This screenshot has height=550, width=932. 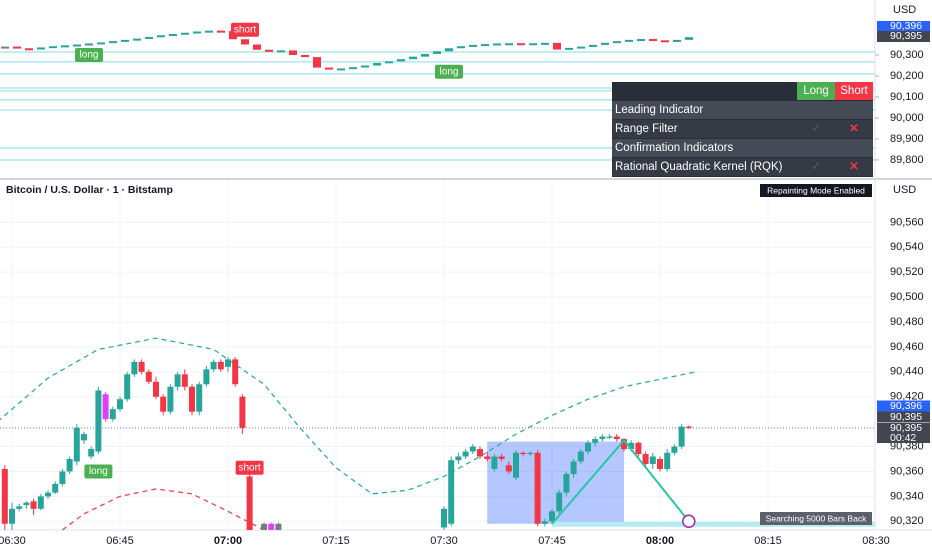 What do you see at coordinates (742, 110) in the screenshot?
I see `table-row: Leading Indicator` at bounding box center [742, 110].